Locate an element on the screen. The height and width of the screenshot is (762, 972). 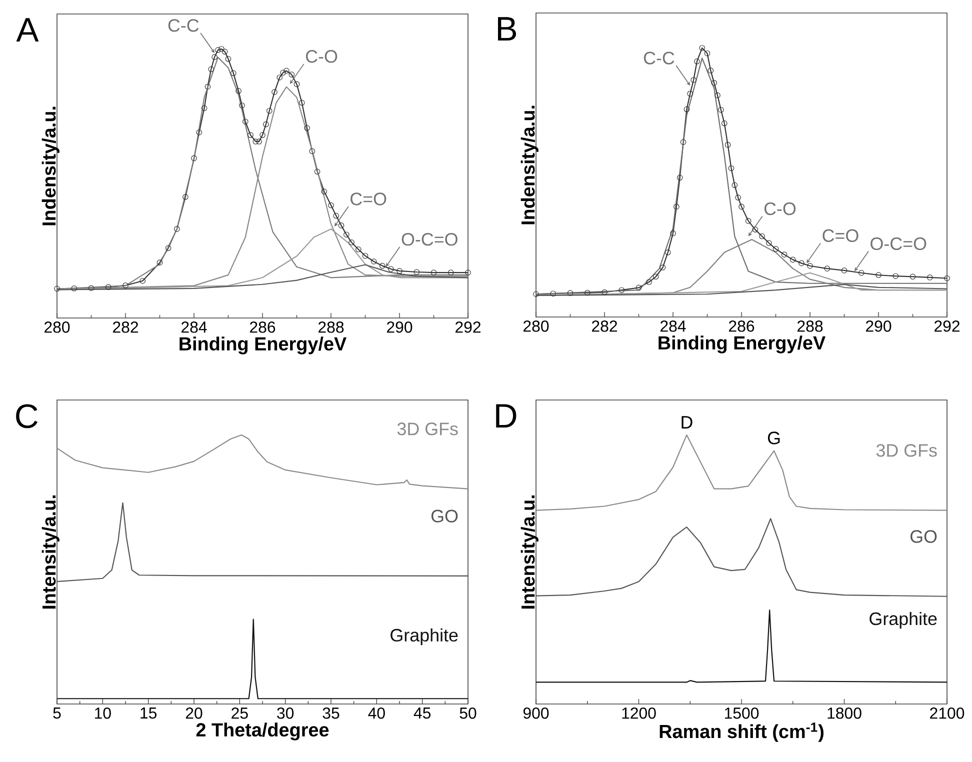
chart-title: B is located at coordinates (507, 28).